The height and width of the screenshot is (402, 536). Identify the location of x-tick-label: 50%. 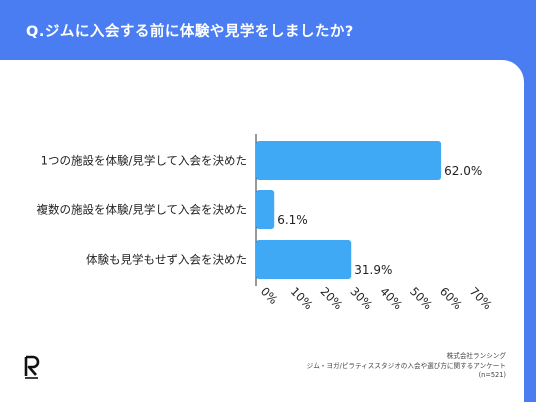
(421, 298).